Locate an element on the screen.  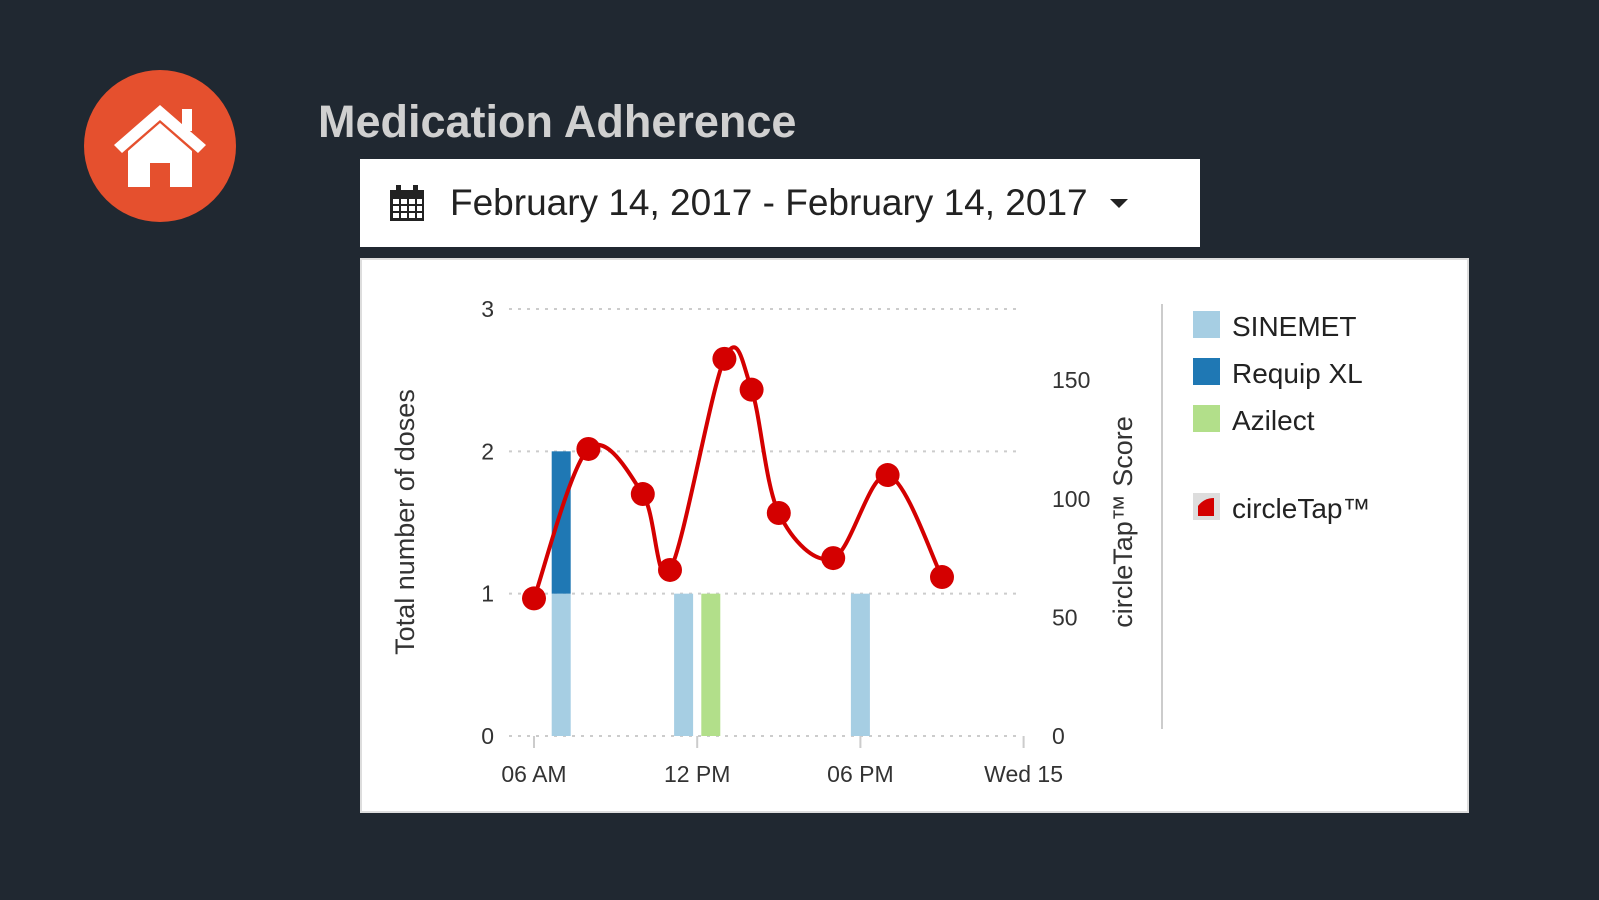
chevron-down-icon is located at coordinates (1118, 203).